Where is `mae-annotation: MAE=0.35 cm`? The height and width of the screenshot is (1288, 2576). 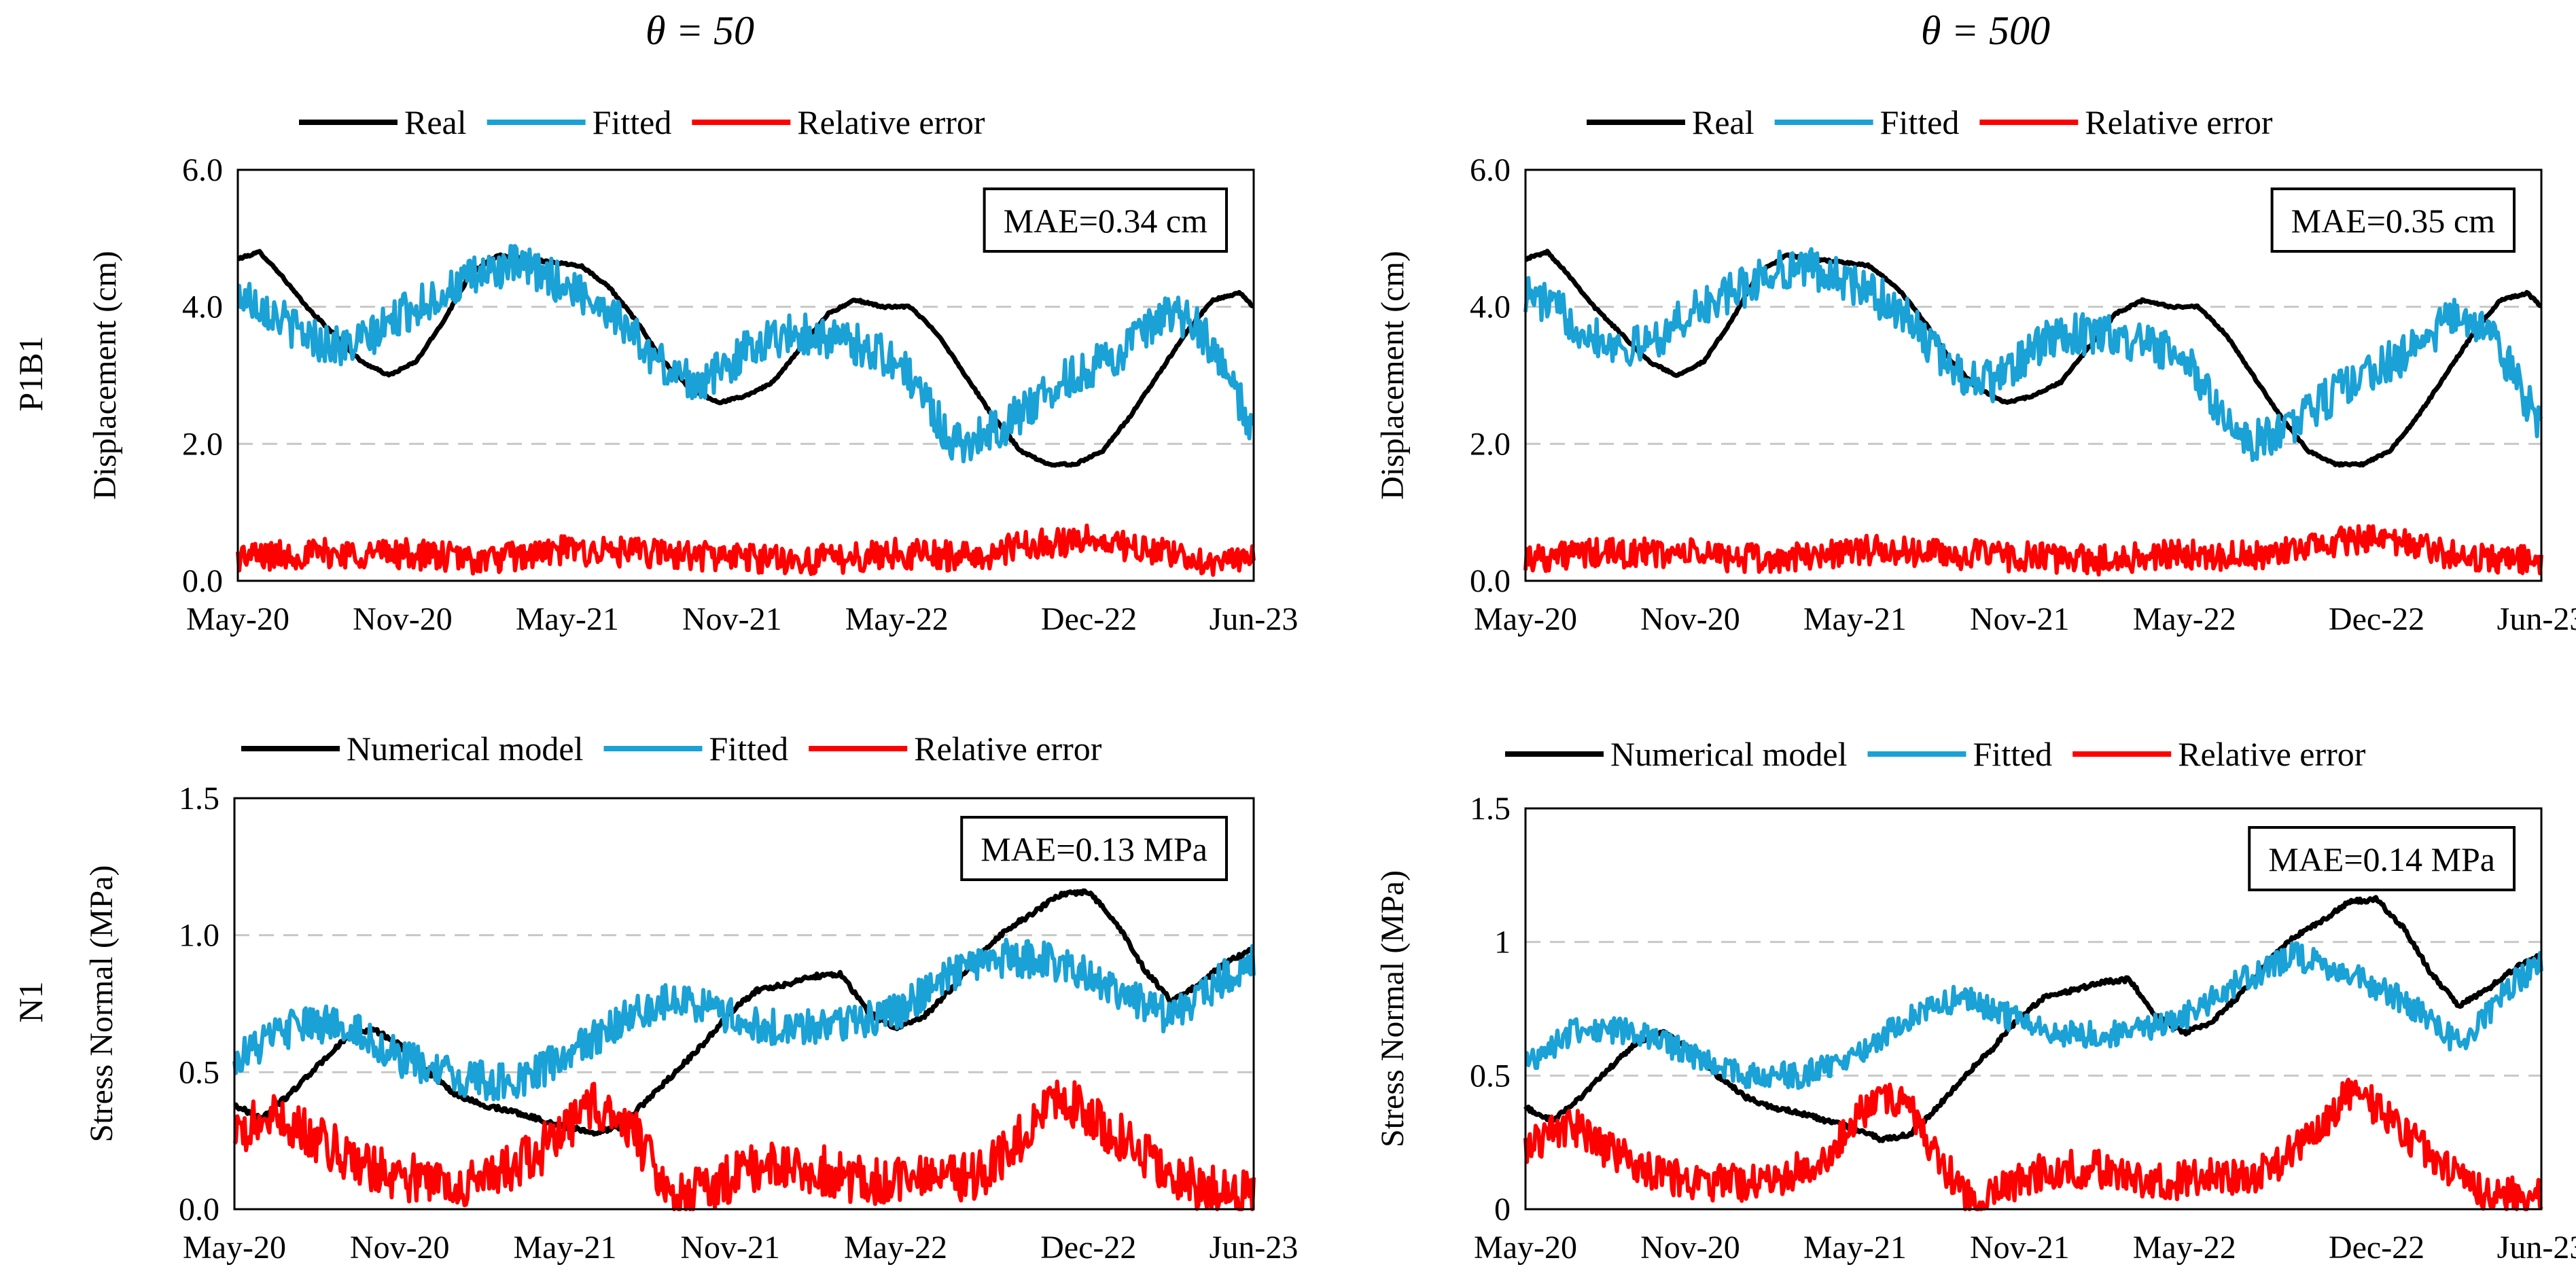
mae-annotation: MAE=0.35 cm is located at coordinates (2393, 221).